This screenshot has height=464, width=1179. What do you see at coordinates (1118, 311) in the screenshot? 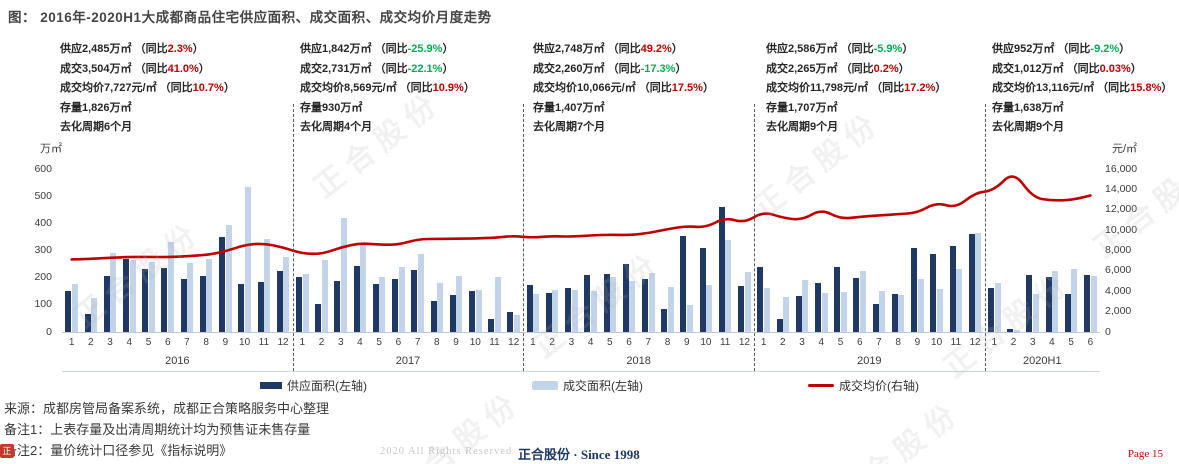
I see `right-axis-tick: 2,000` at bounding box center [1118, 311].